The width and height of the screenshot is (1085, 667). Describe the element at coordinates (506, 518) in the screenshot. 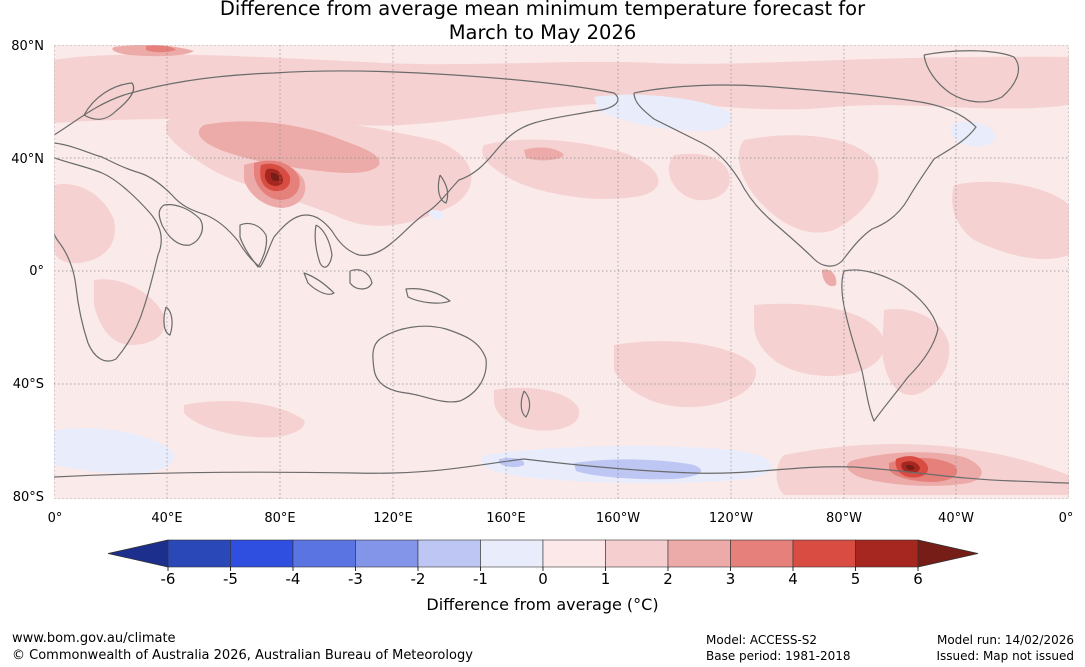

I see `lon-label-160e: 160°E` at that location.